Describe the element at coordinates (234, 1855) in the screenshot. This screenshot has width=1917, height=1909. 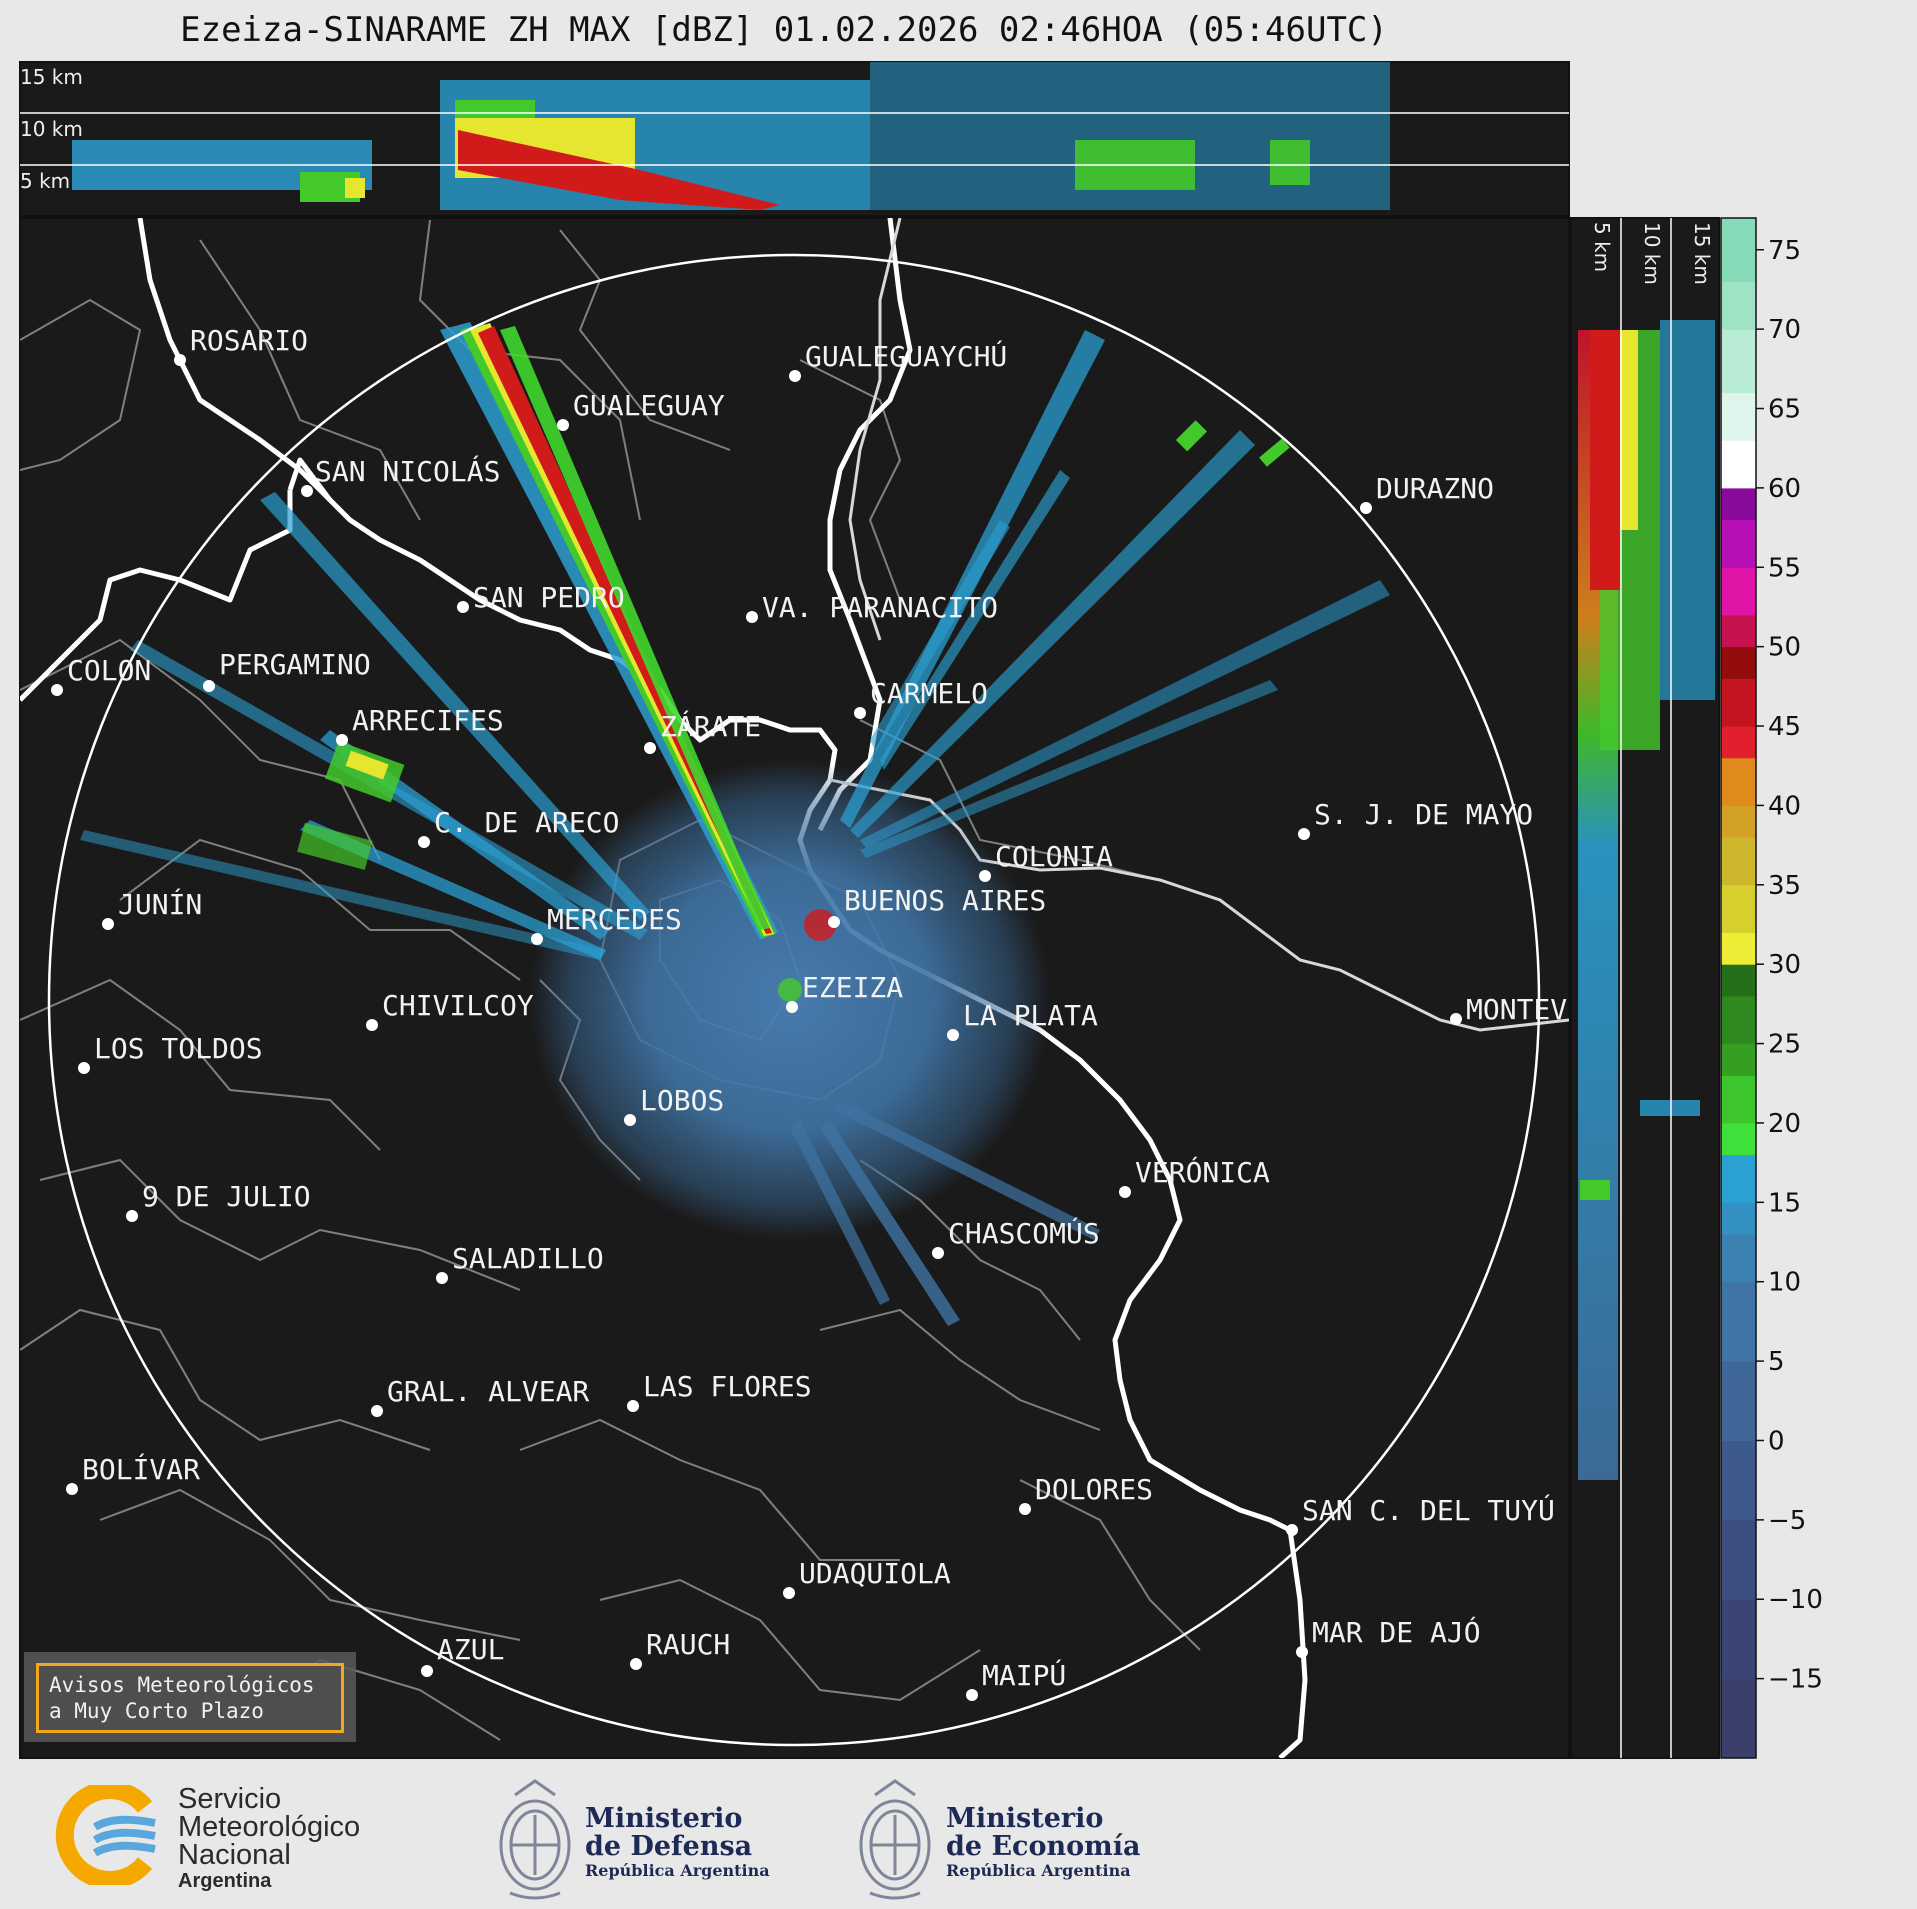
I see `smn-line3: Nacional` at that location.